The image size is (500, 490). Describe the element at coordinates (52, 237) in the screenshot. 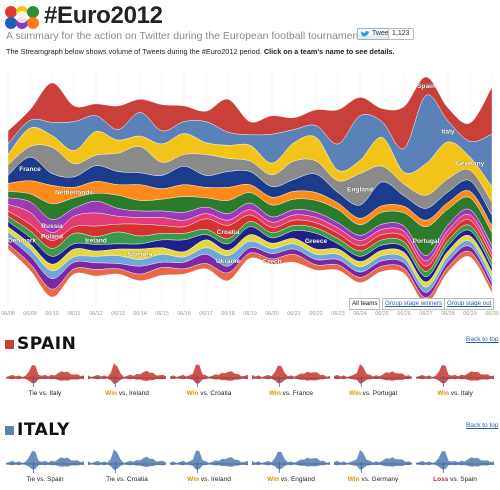

I see `team-label-poland: Poland` at that location.